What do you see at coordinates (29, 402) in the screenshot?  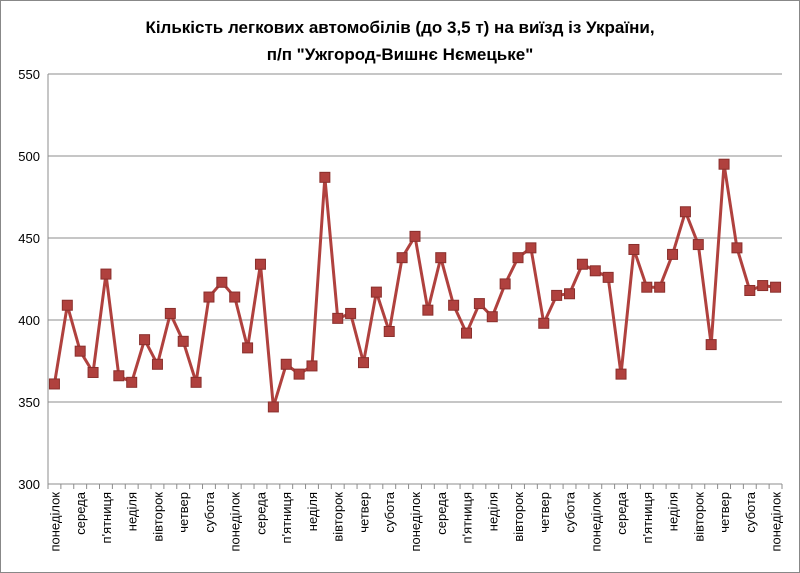 I see `y-tick-label: 350` at bounding box center [29, 402].